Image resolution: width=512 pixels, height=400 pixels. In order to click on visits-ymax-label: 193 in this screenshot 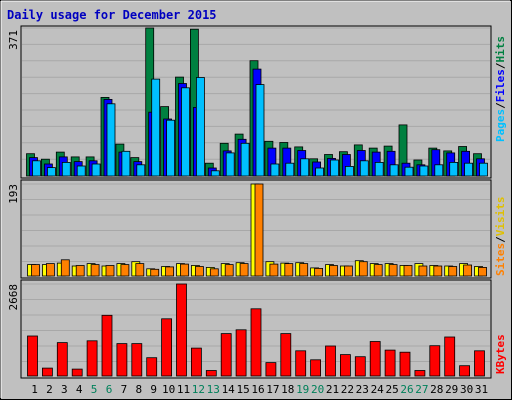, I will do `click(13, 194)`.